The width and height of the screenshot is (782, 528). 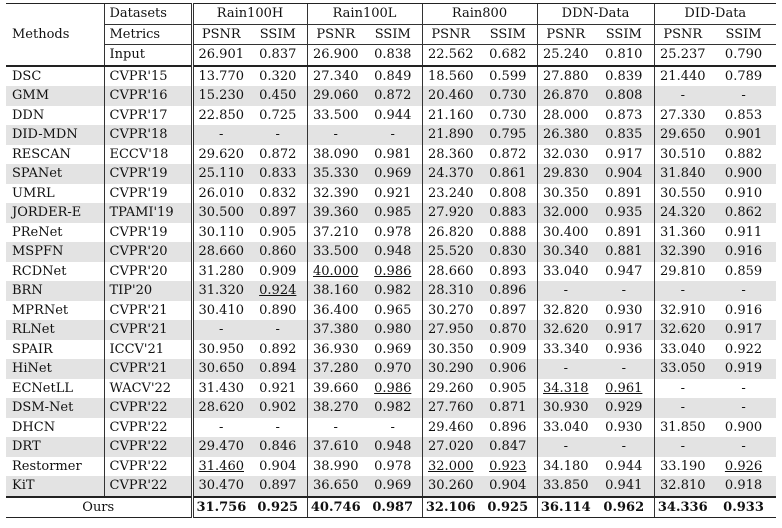 I want to click on score-cell: 0.969, so click(x=393, y=174).